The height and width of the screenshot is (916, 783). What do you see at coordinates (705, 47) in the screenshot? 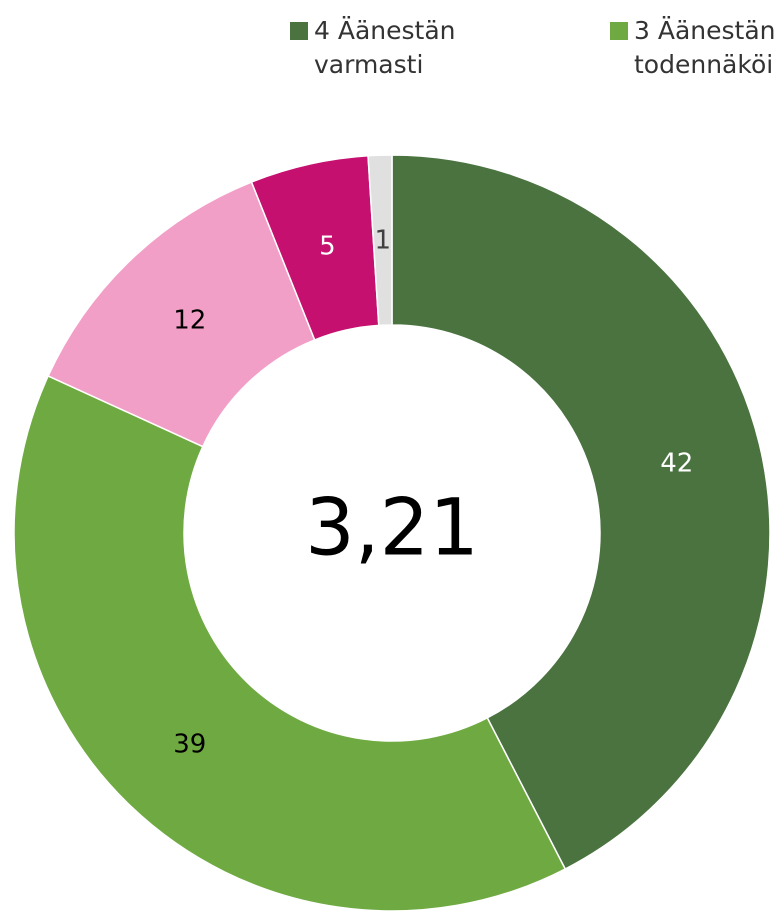
I see `legend-label: 3 Äänestän todennäköi` at bounding box center [705, 47].